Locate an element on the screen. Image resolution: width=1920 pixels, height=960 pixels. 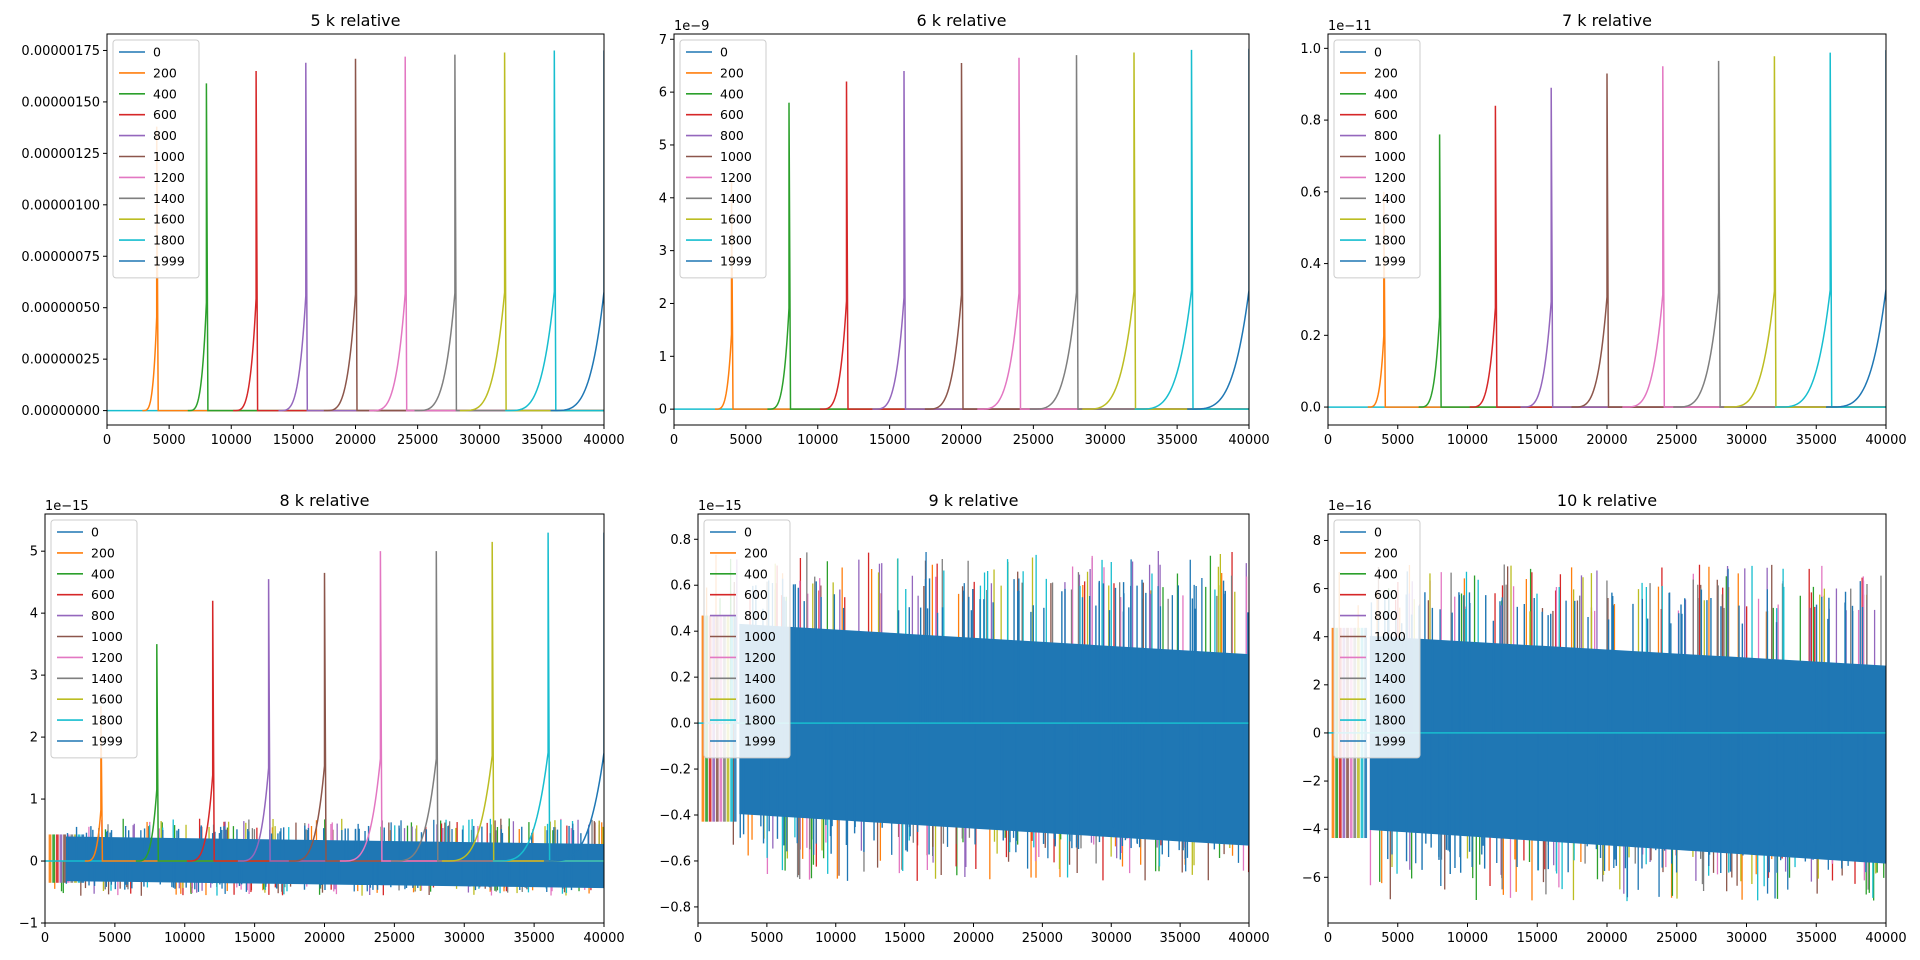
y-tick-label: 3 is located at coordinates (34, 676).